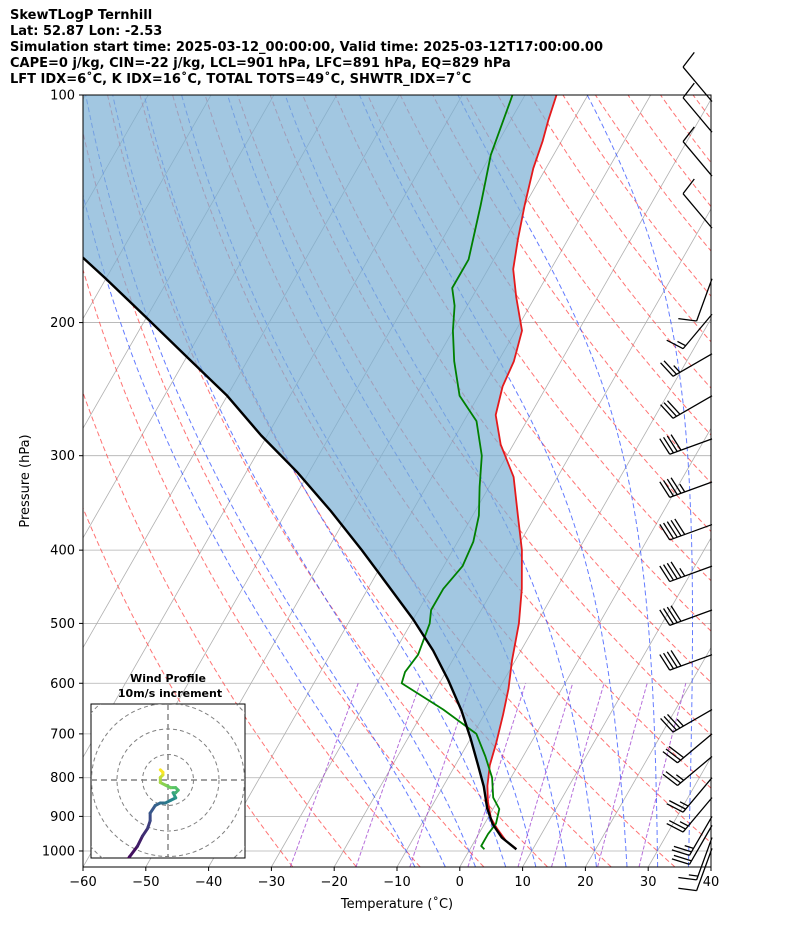 This screenshot has width=794, height=937. What do you see at coordinates (81, 15) in the screenshot?
I see `station-title: SkewTLogP Ternhill` at bounding box center [81, 15].